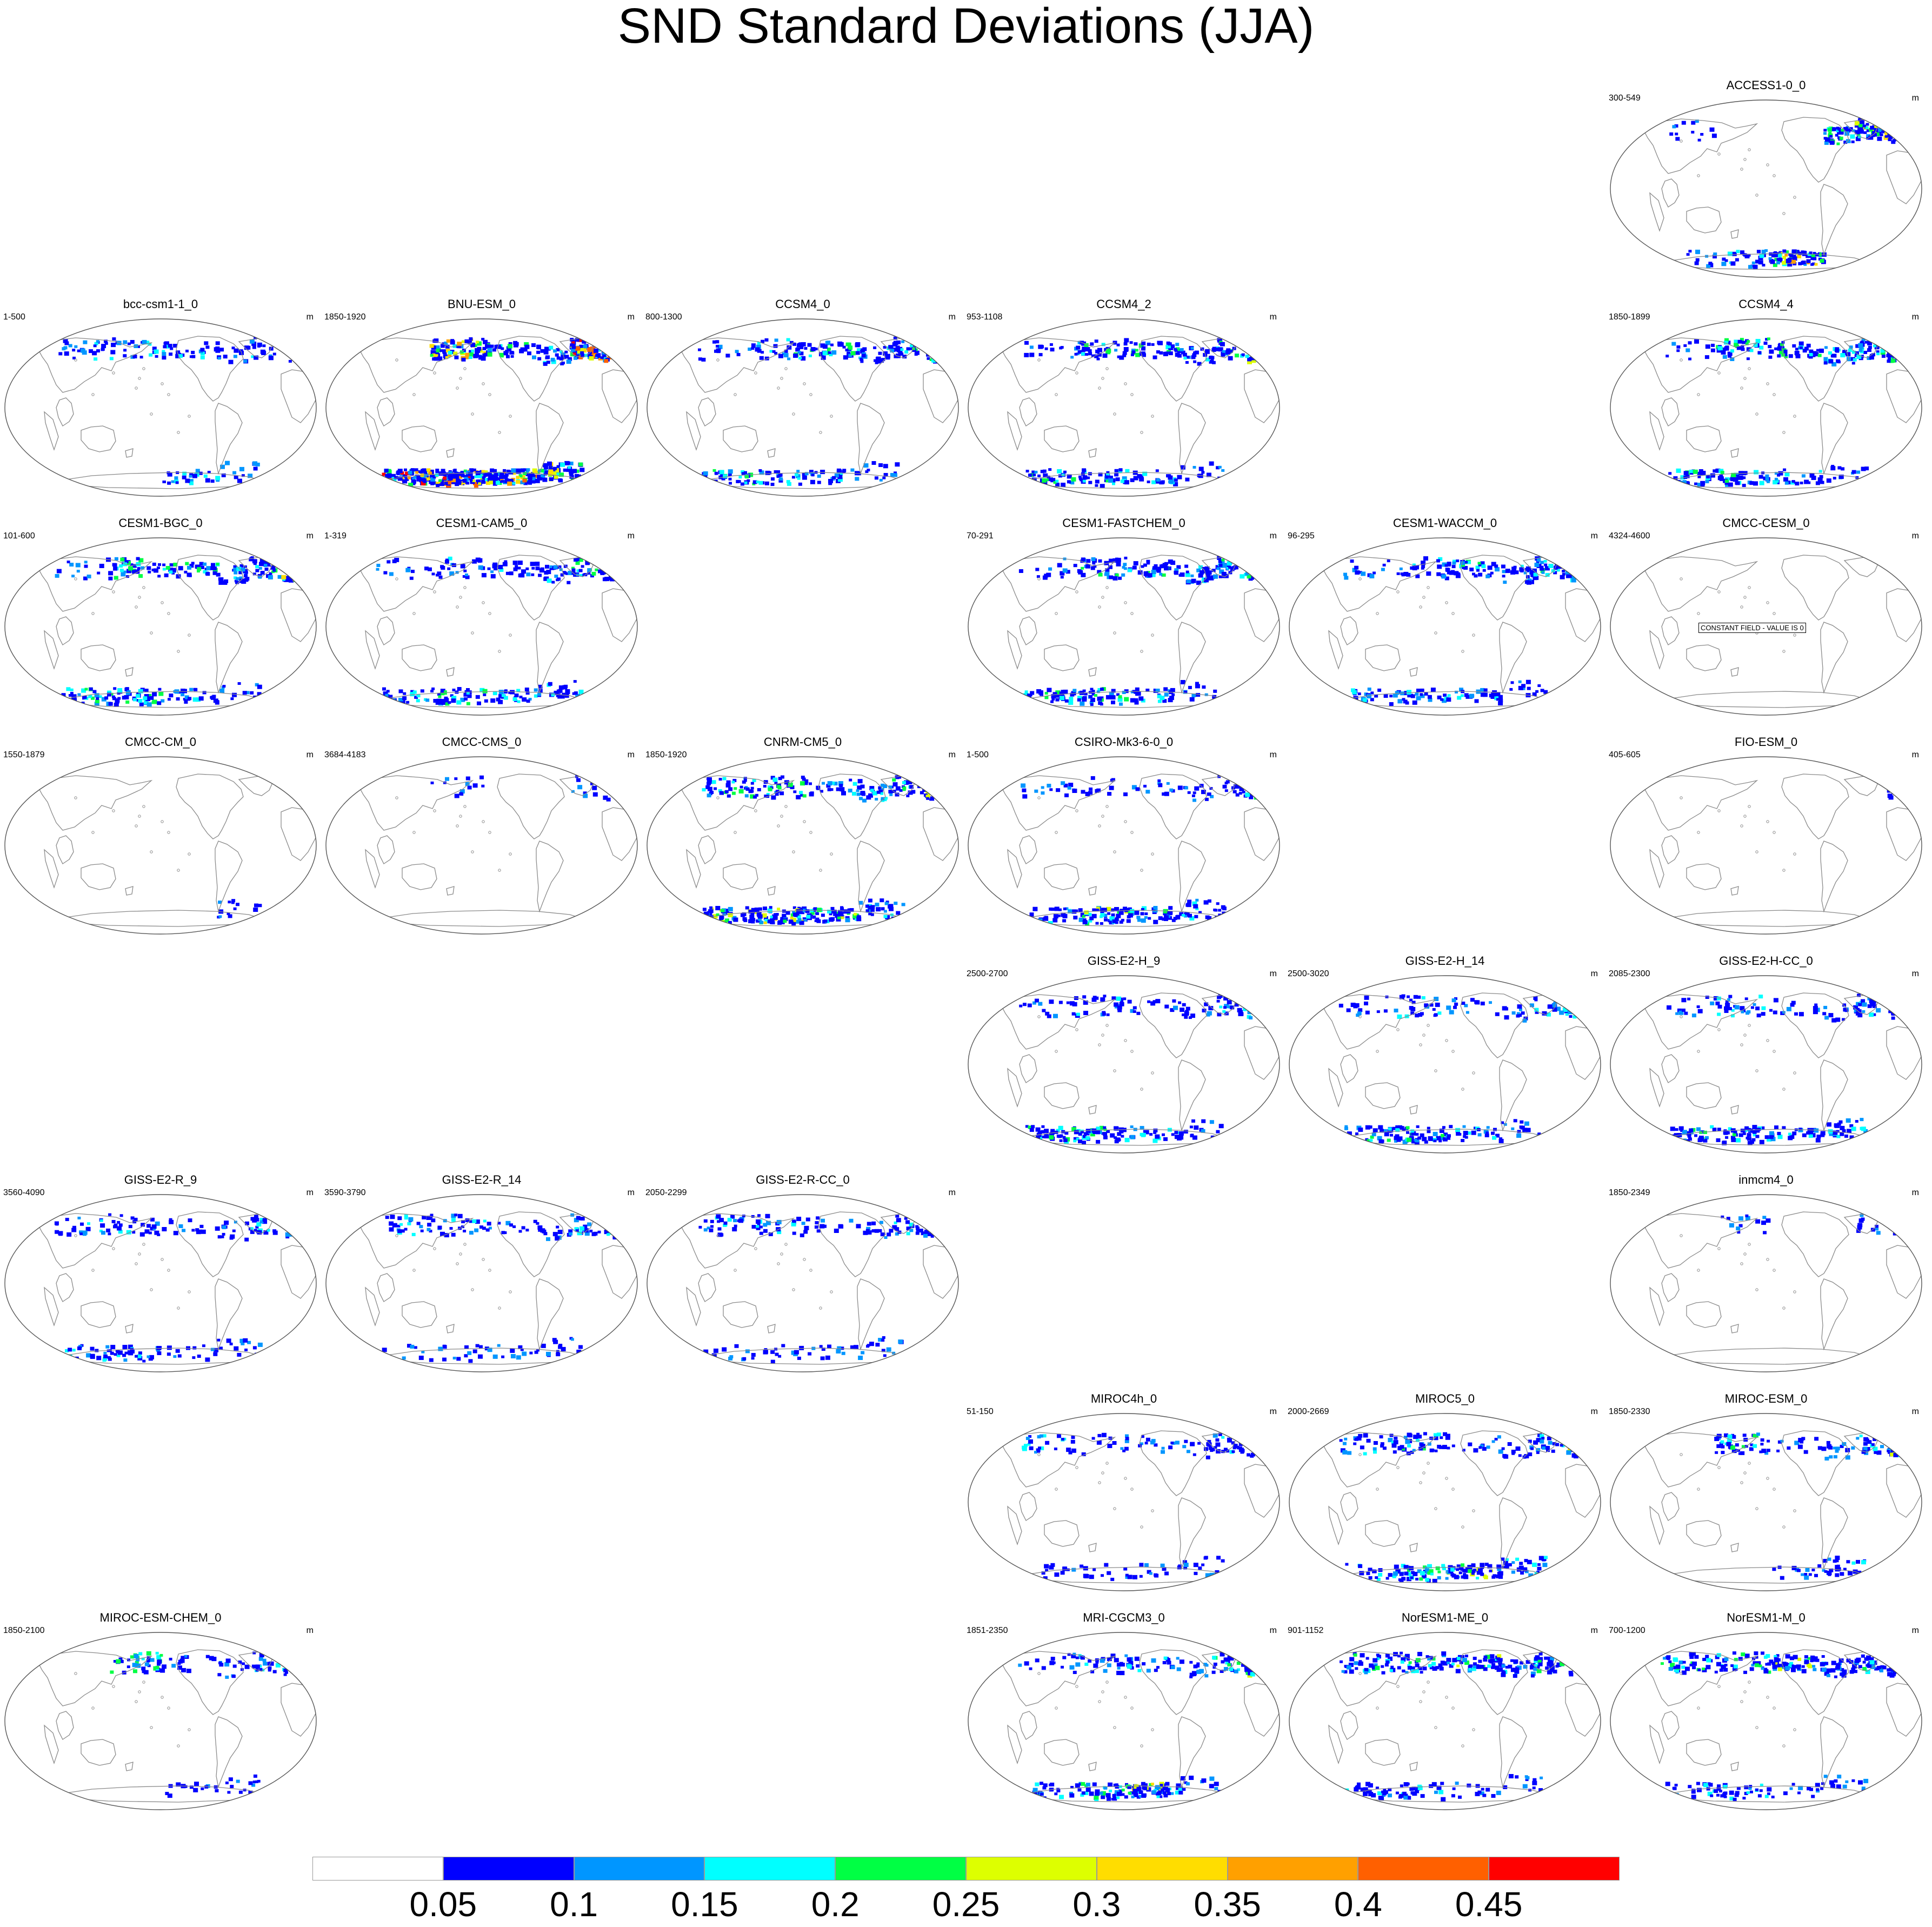 This screenshot has width=1932, height=1927. I want to click on map-panel: CESM1-WACCM_0 96-295 m, so click(1444, 622).